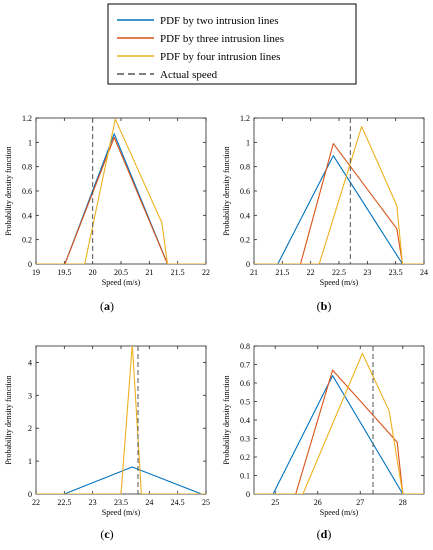  Describe the element at coordinates (106, 534) in the screenshot. I see `panel-label: (c)` at that location.